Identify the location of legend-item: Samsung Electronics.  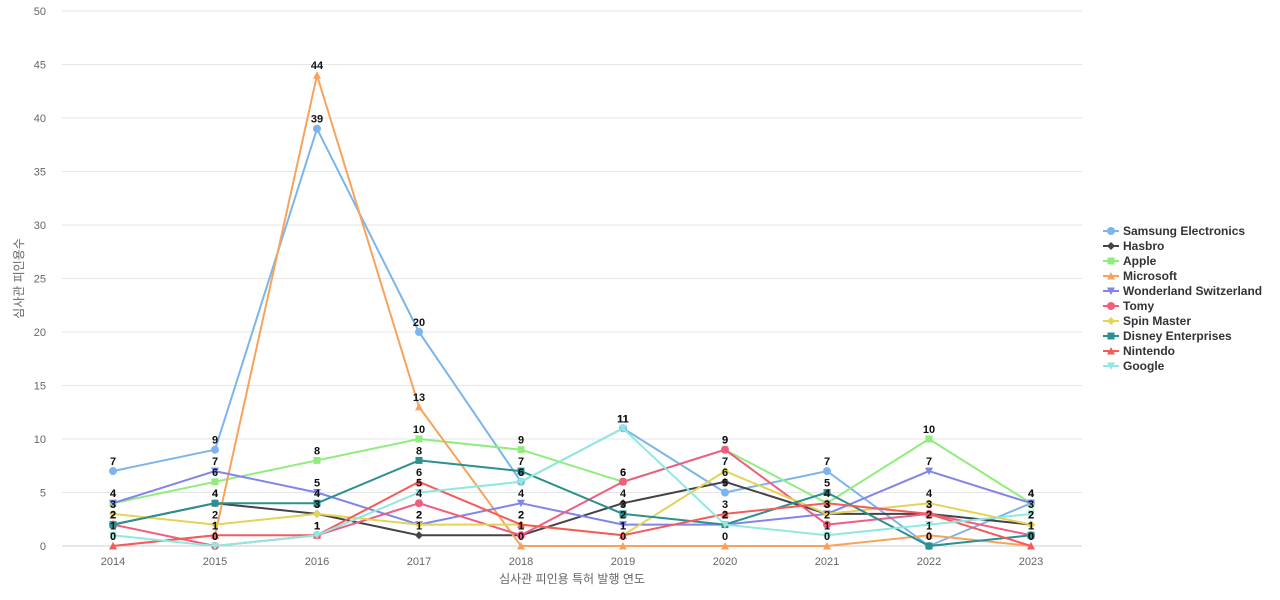
(1174, 231).